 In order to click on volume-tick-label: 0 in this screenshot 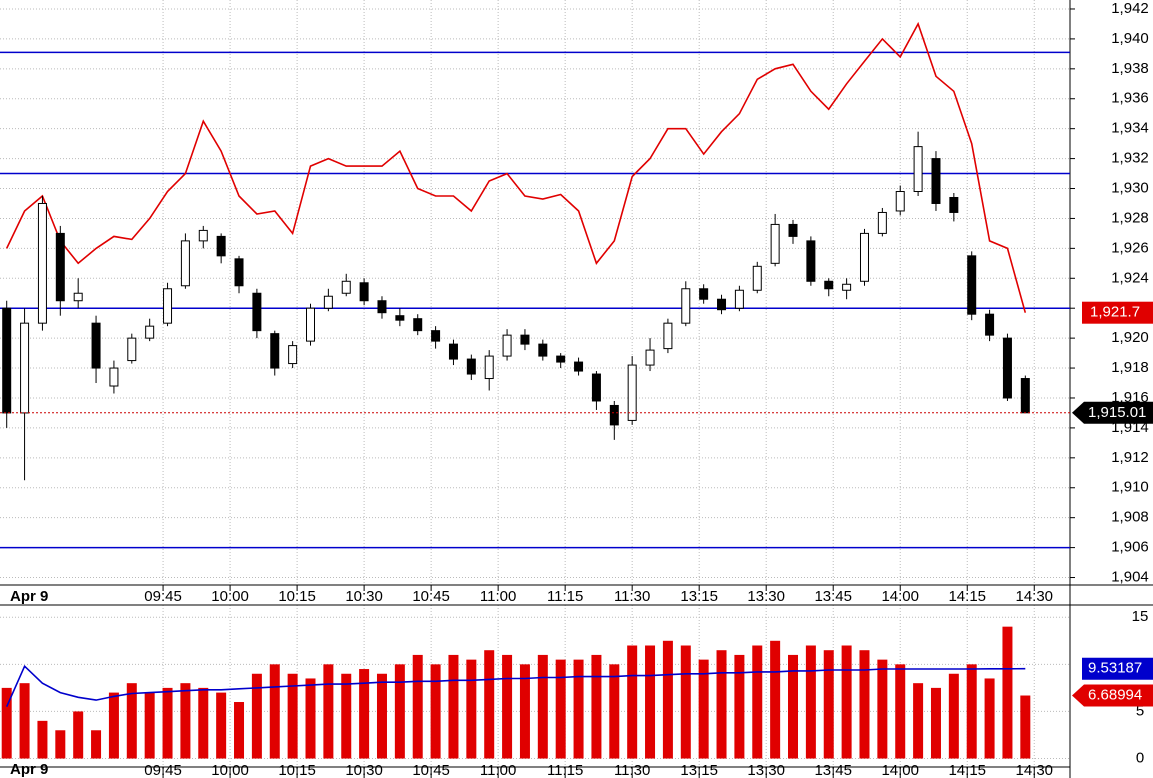, I will do `click(1140, 757)`.